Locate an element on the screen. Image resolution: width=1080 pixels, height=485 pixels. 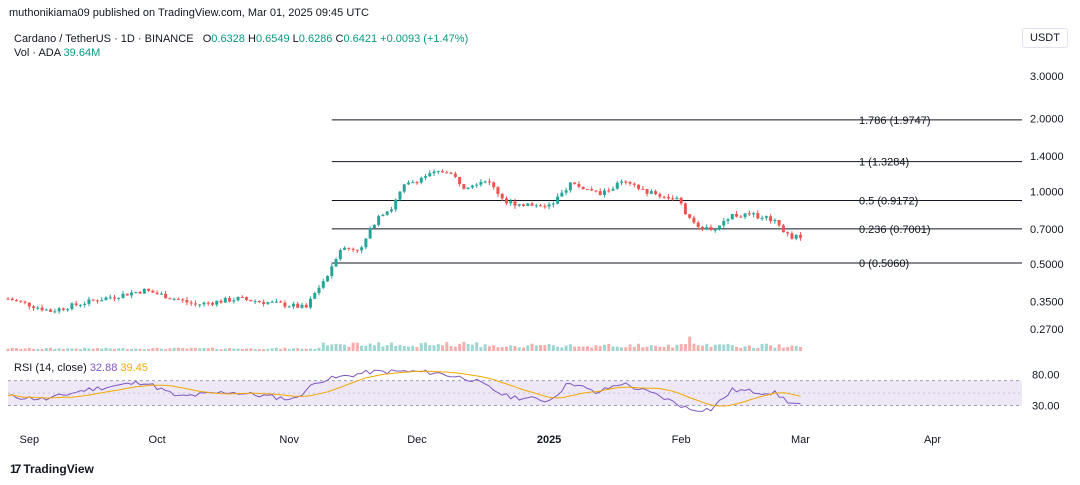
fib-label: 0.236 (0.7001) is located at coordinates (895, 230).